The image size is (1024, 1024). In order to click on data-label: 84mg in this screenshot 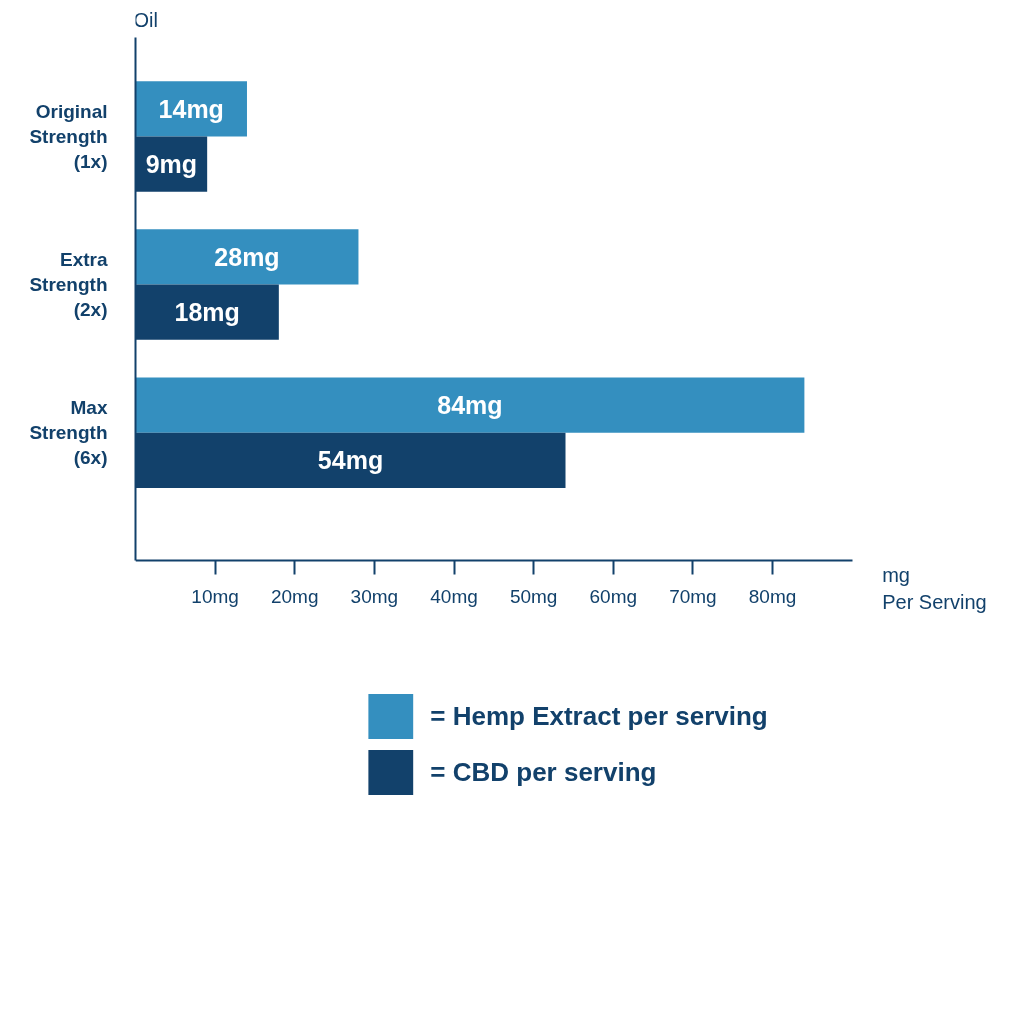, I will do `click(470, 405)`.